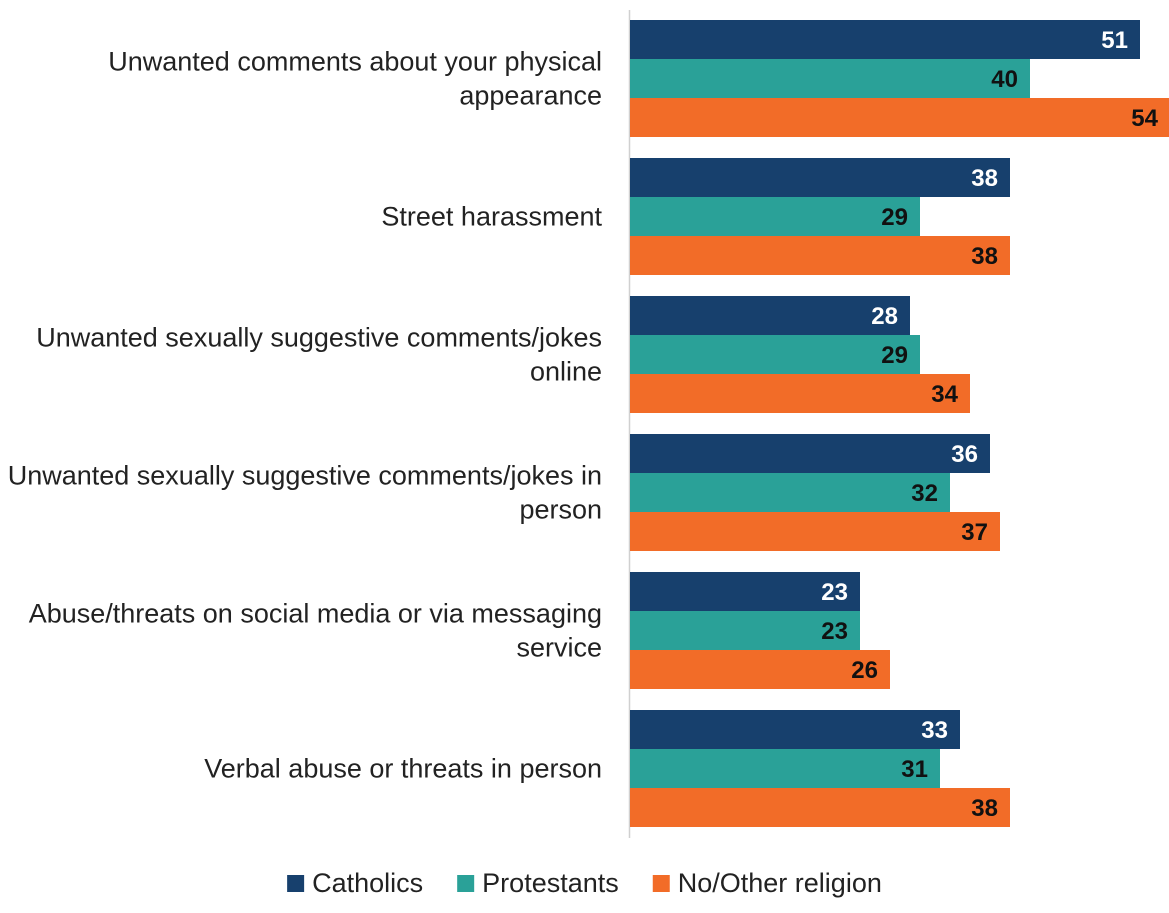 The width and height of the screenshot is (1169, 913). Describe the element at coordinates (466, 883) in the screenshot. I see `legend-swatch-protestants` at that location.